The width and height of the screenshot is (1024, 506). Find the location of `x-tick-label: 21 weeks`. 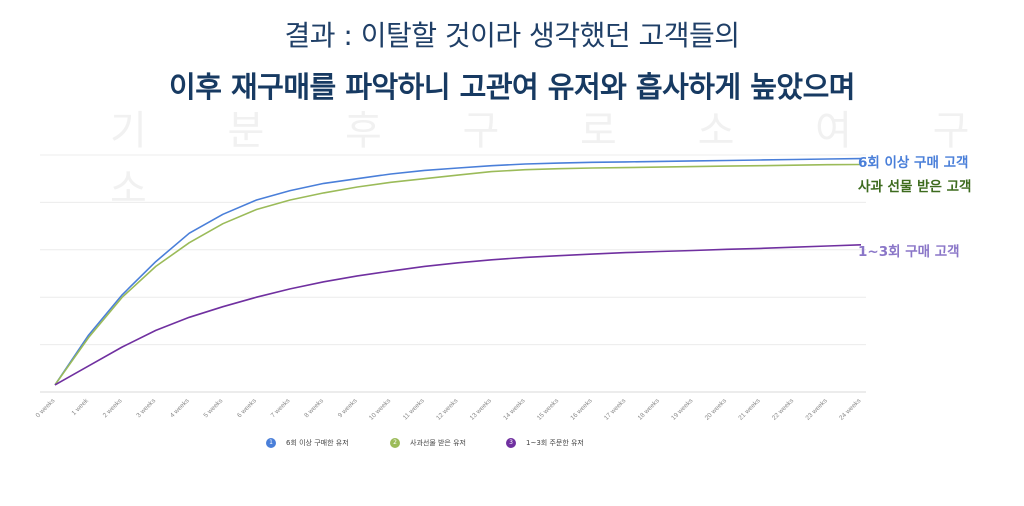

x-tick-label: 21 weeks is located at coordinates (749, 409).